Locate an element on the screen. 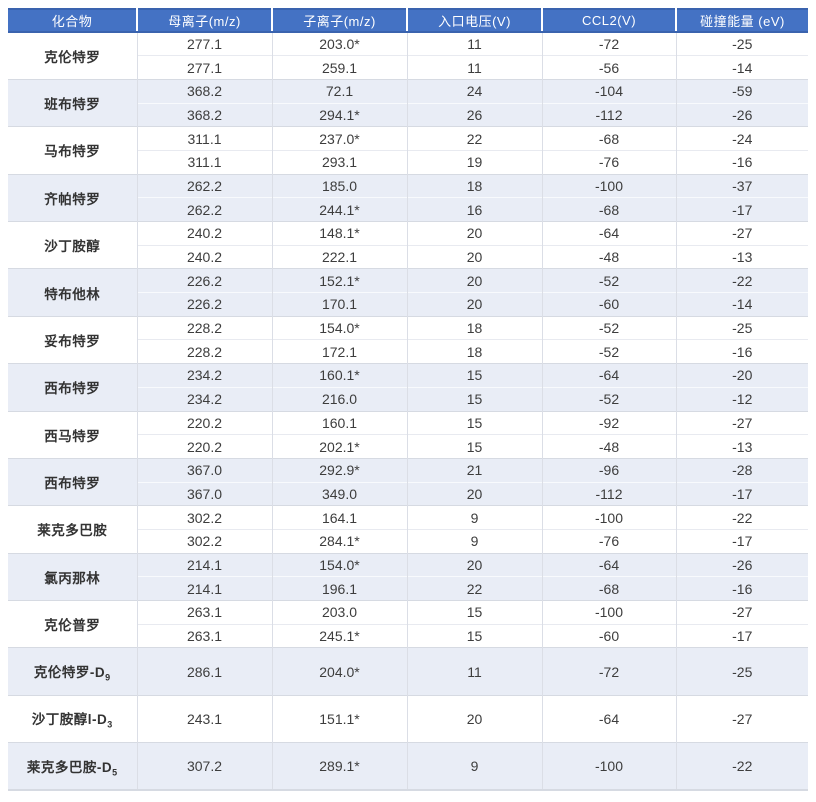 The image size is (816, 802). ccl2-cell: -64 is located at coordinates (608, 375).